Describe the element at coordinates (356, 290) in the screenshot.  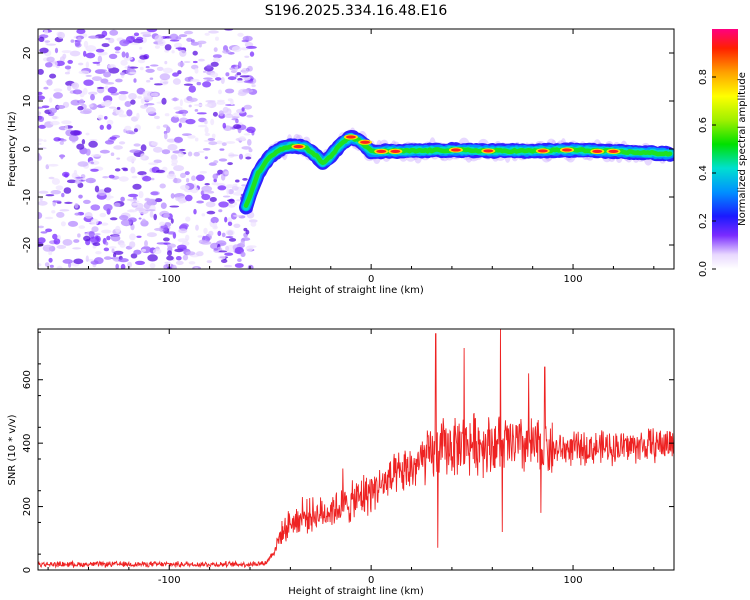
I see `spectrogram-xlabel: Height of straight line (km)` at that location.